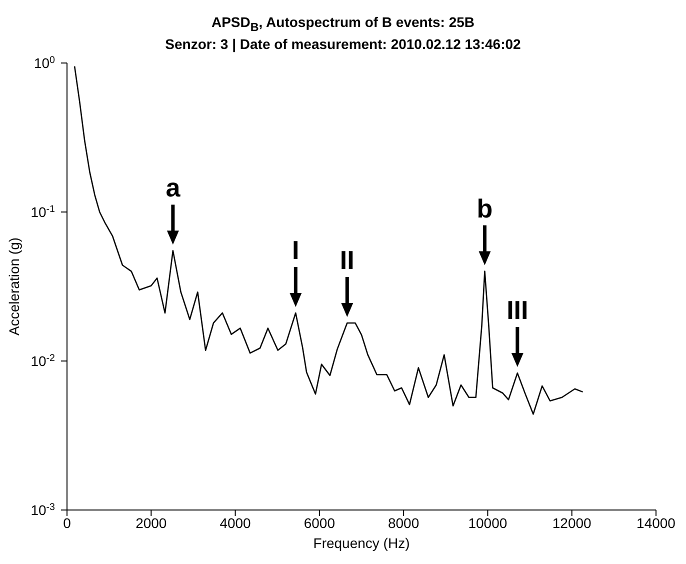 The width and height of the screenshot is (686, 564). Describe the element at coordinates (572, 522) in the screenshot. I see `x-tick-label: 12000` at that location.